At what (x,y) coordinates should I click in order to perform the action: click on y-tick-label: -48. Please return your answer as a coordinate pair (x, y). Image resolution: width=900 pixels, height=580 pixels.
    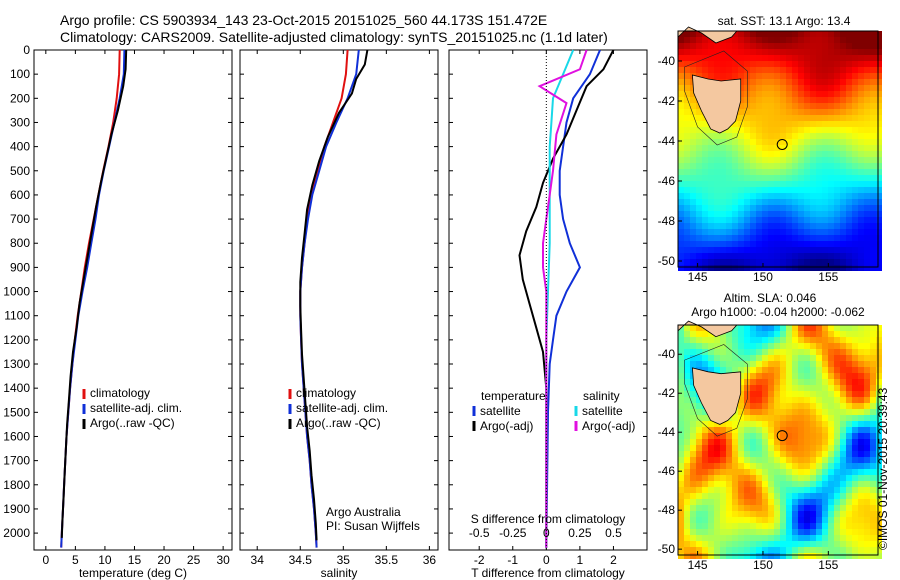
    Looking at the image, I should click on (667, 510).